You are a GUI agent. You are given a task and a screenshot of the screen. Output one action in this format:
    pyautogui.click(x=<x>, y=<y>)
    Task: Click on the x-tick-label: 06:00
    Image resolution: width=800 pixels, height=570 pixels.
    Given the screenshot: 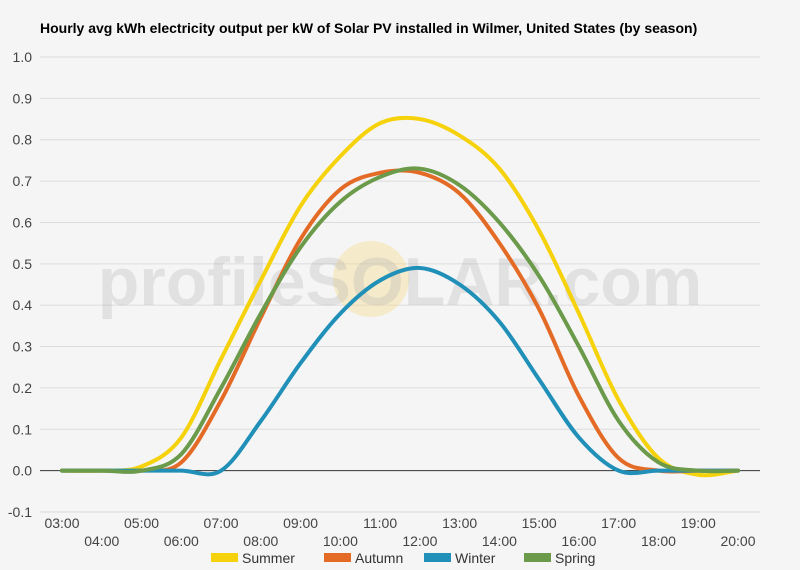 What is the action you would take?
    pyautogui.click(x=181, y=541)
    